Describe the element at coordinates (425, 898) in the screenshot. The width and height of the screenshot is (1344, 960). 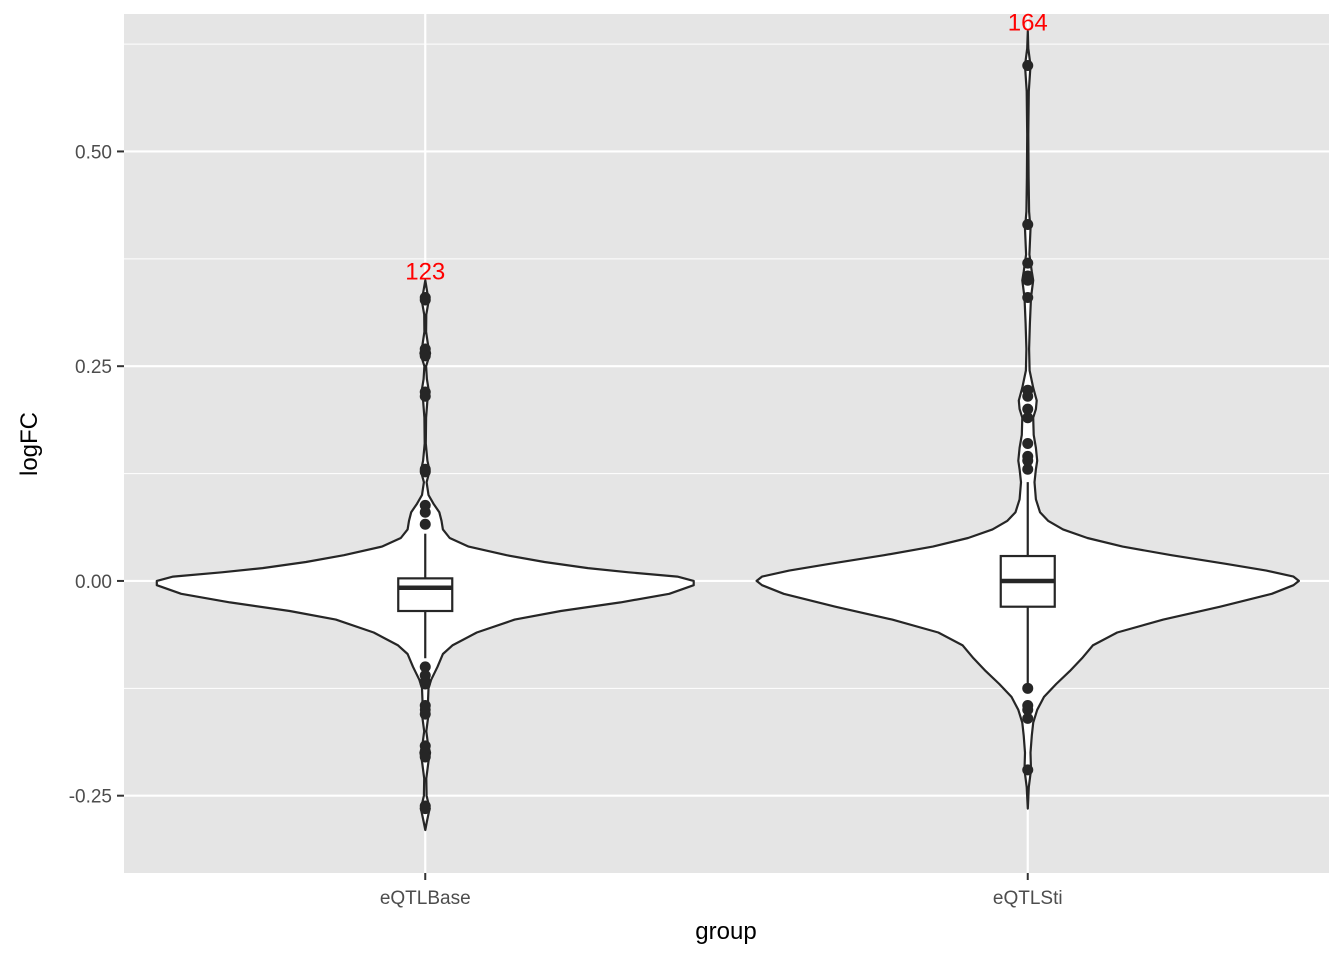
I see `x-tick-label: eQTLBase` at that location.